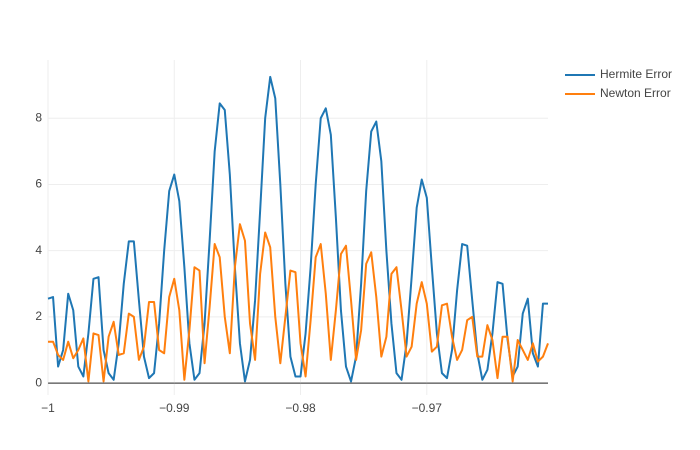  Describe the element at coordinates (38, 184) in the screenshot. I see `y-tick-label: 6` at that location.